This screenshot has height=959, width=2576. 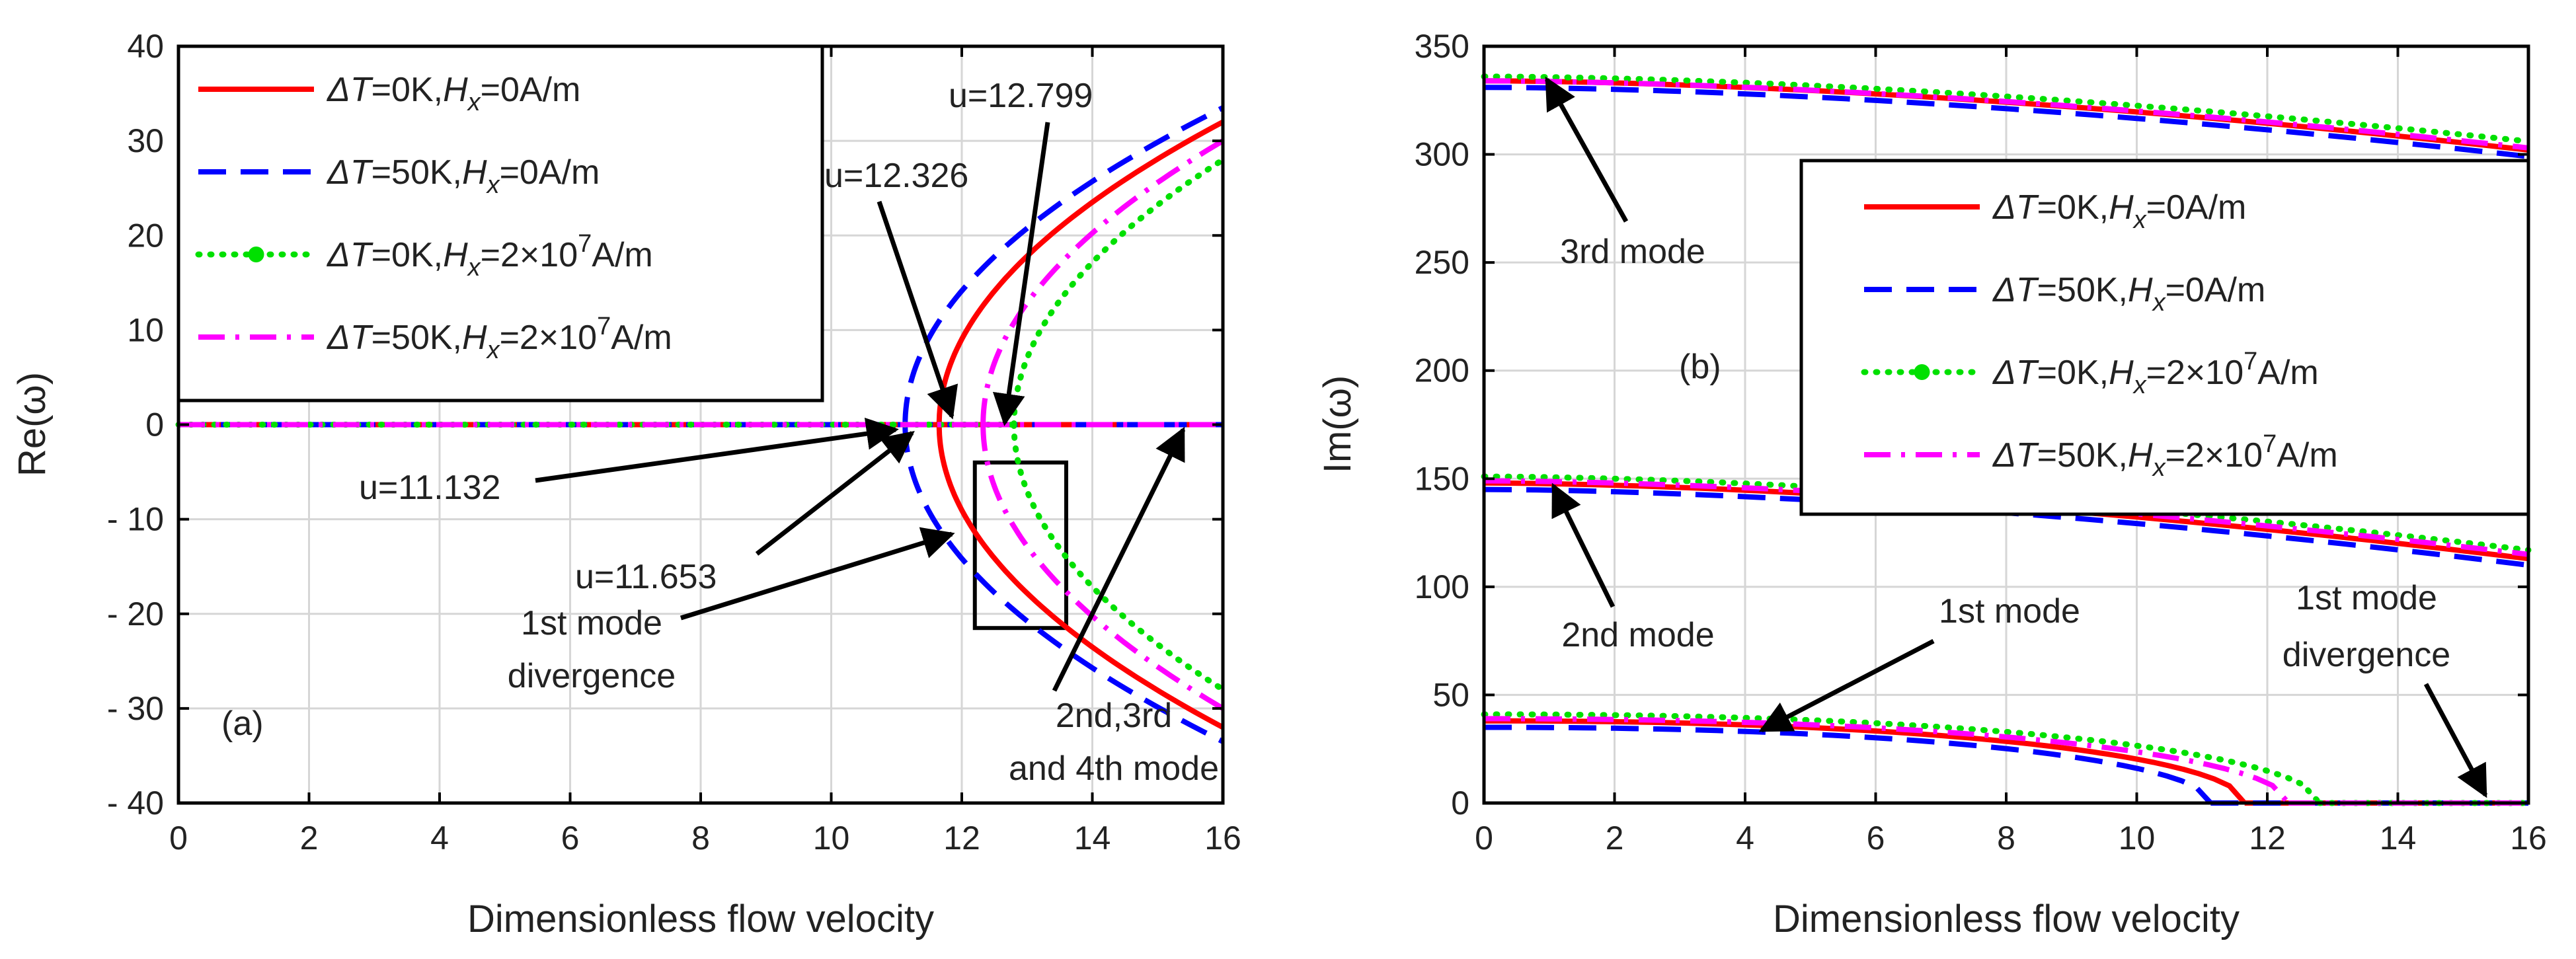 What do you see at coordinates (145, 235) in the screenshot?
I see `y-tick-label: 20` at bounding box center [145, 235].